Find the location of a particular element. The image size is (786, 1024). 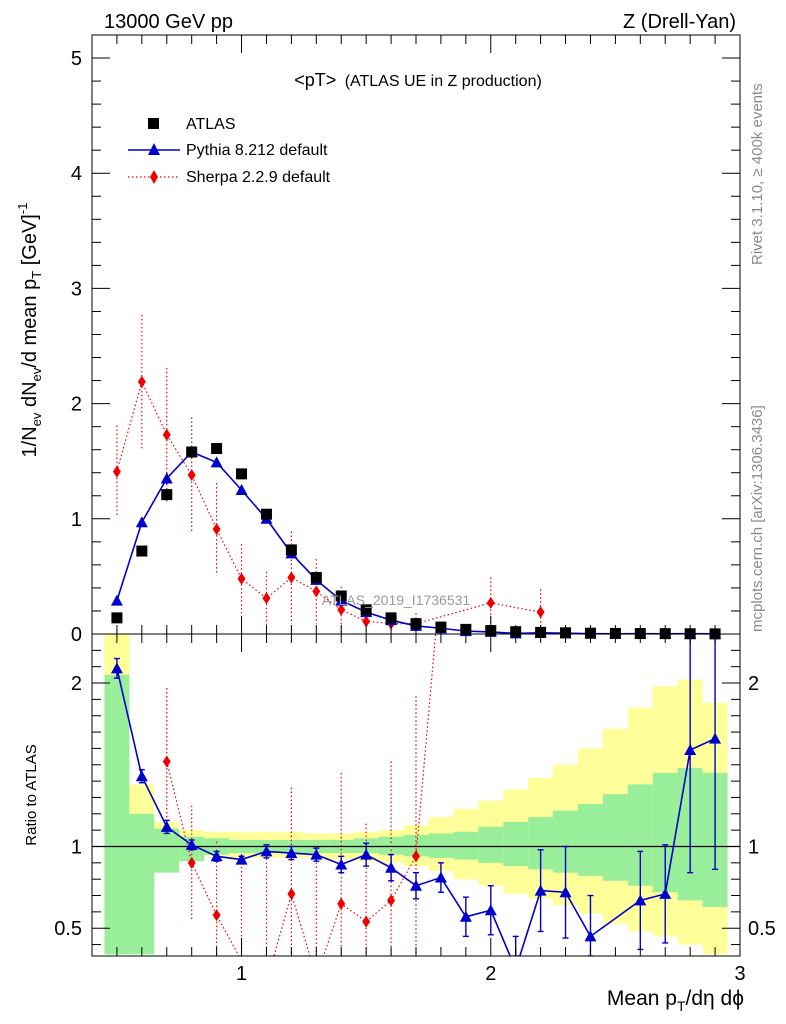

main-ytick-label: 0 is located at coordinates (76, 635).